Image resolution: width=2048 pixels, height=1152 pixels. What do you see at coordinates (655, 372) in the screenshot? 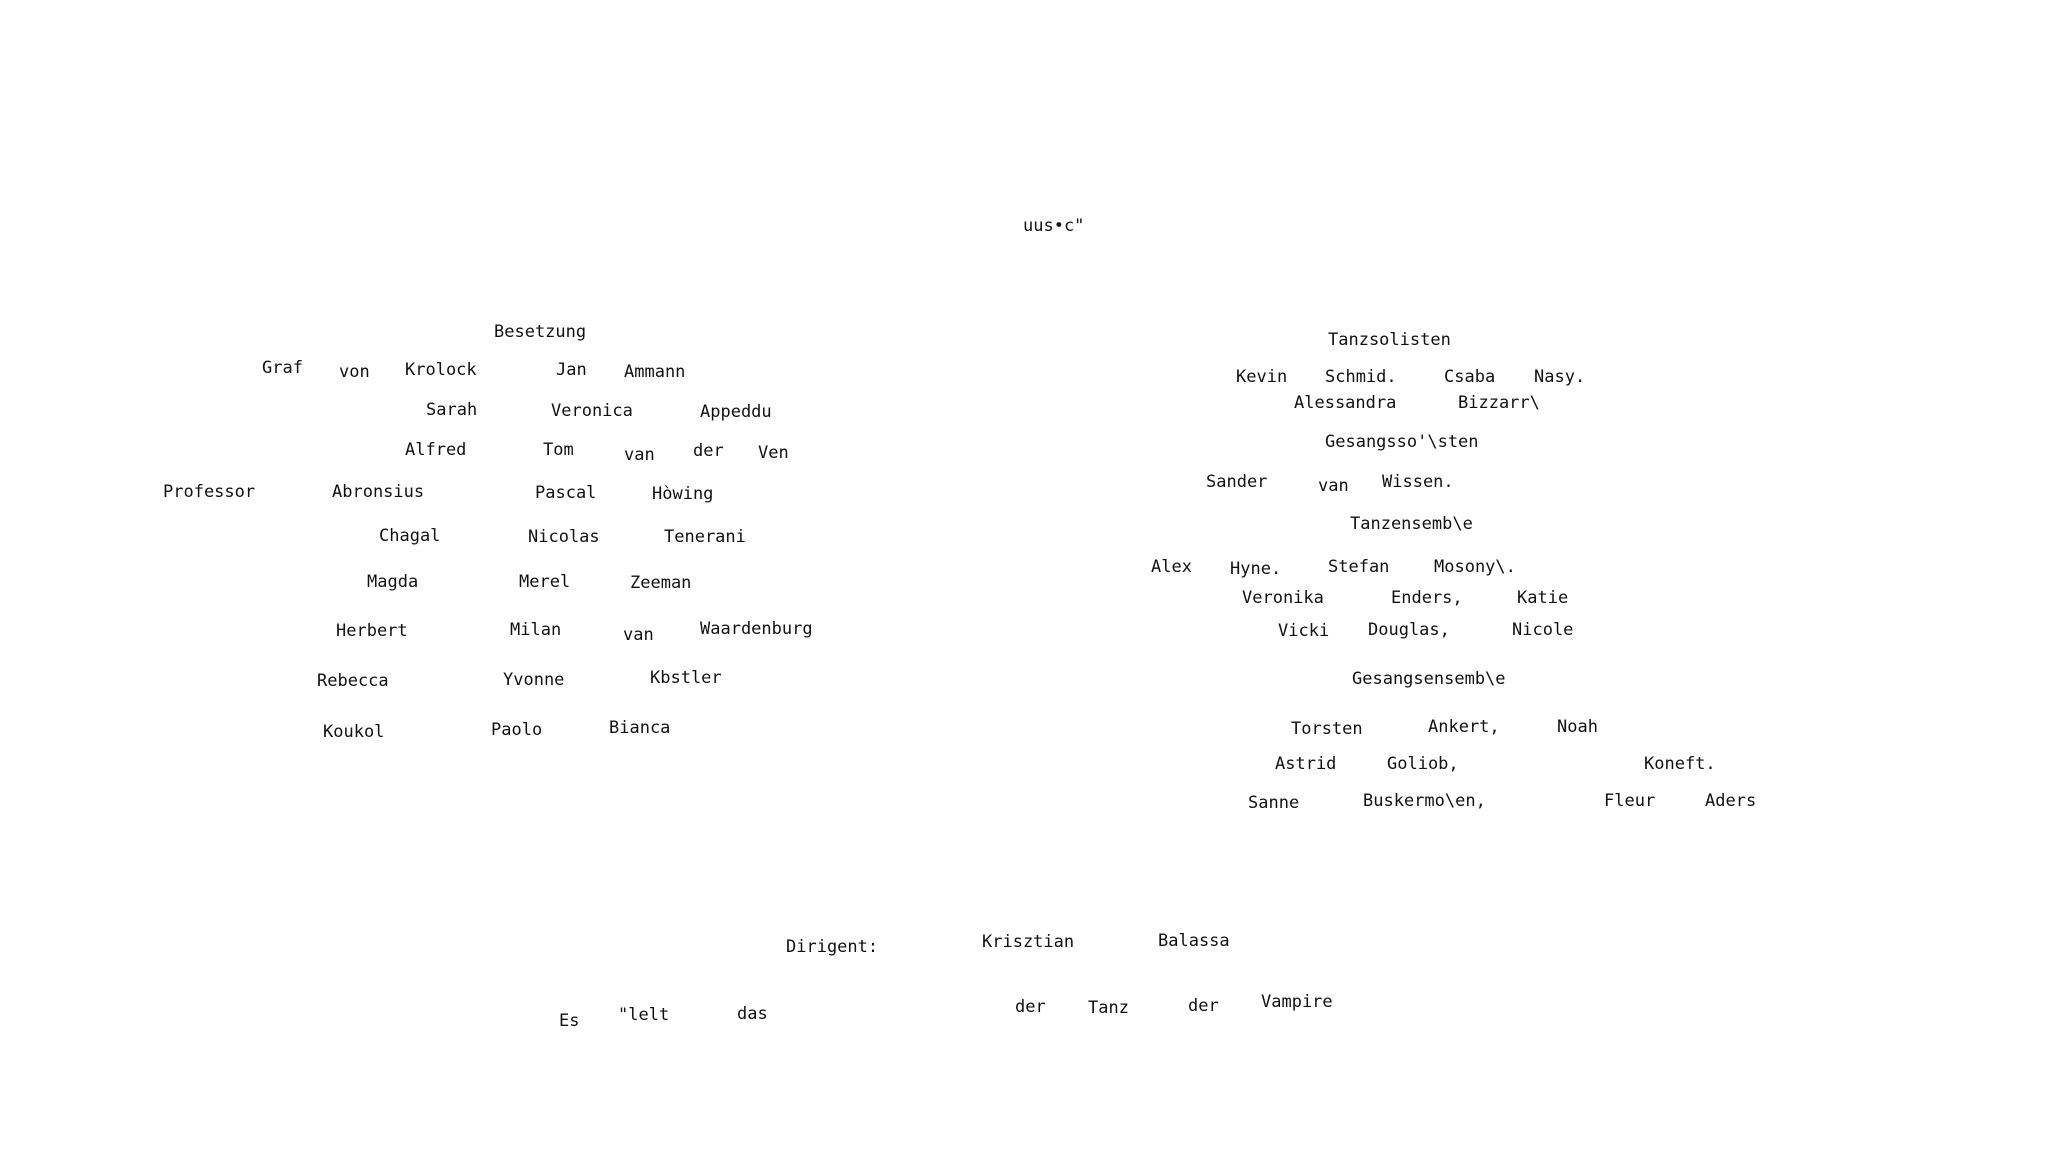
I see `cast-word: Ammann` at bounding box center [655, 372].